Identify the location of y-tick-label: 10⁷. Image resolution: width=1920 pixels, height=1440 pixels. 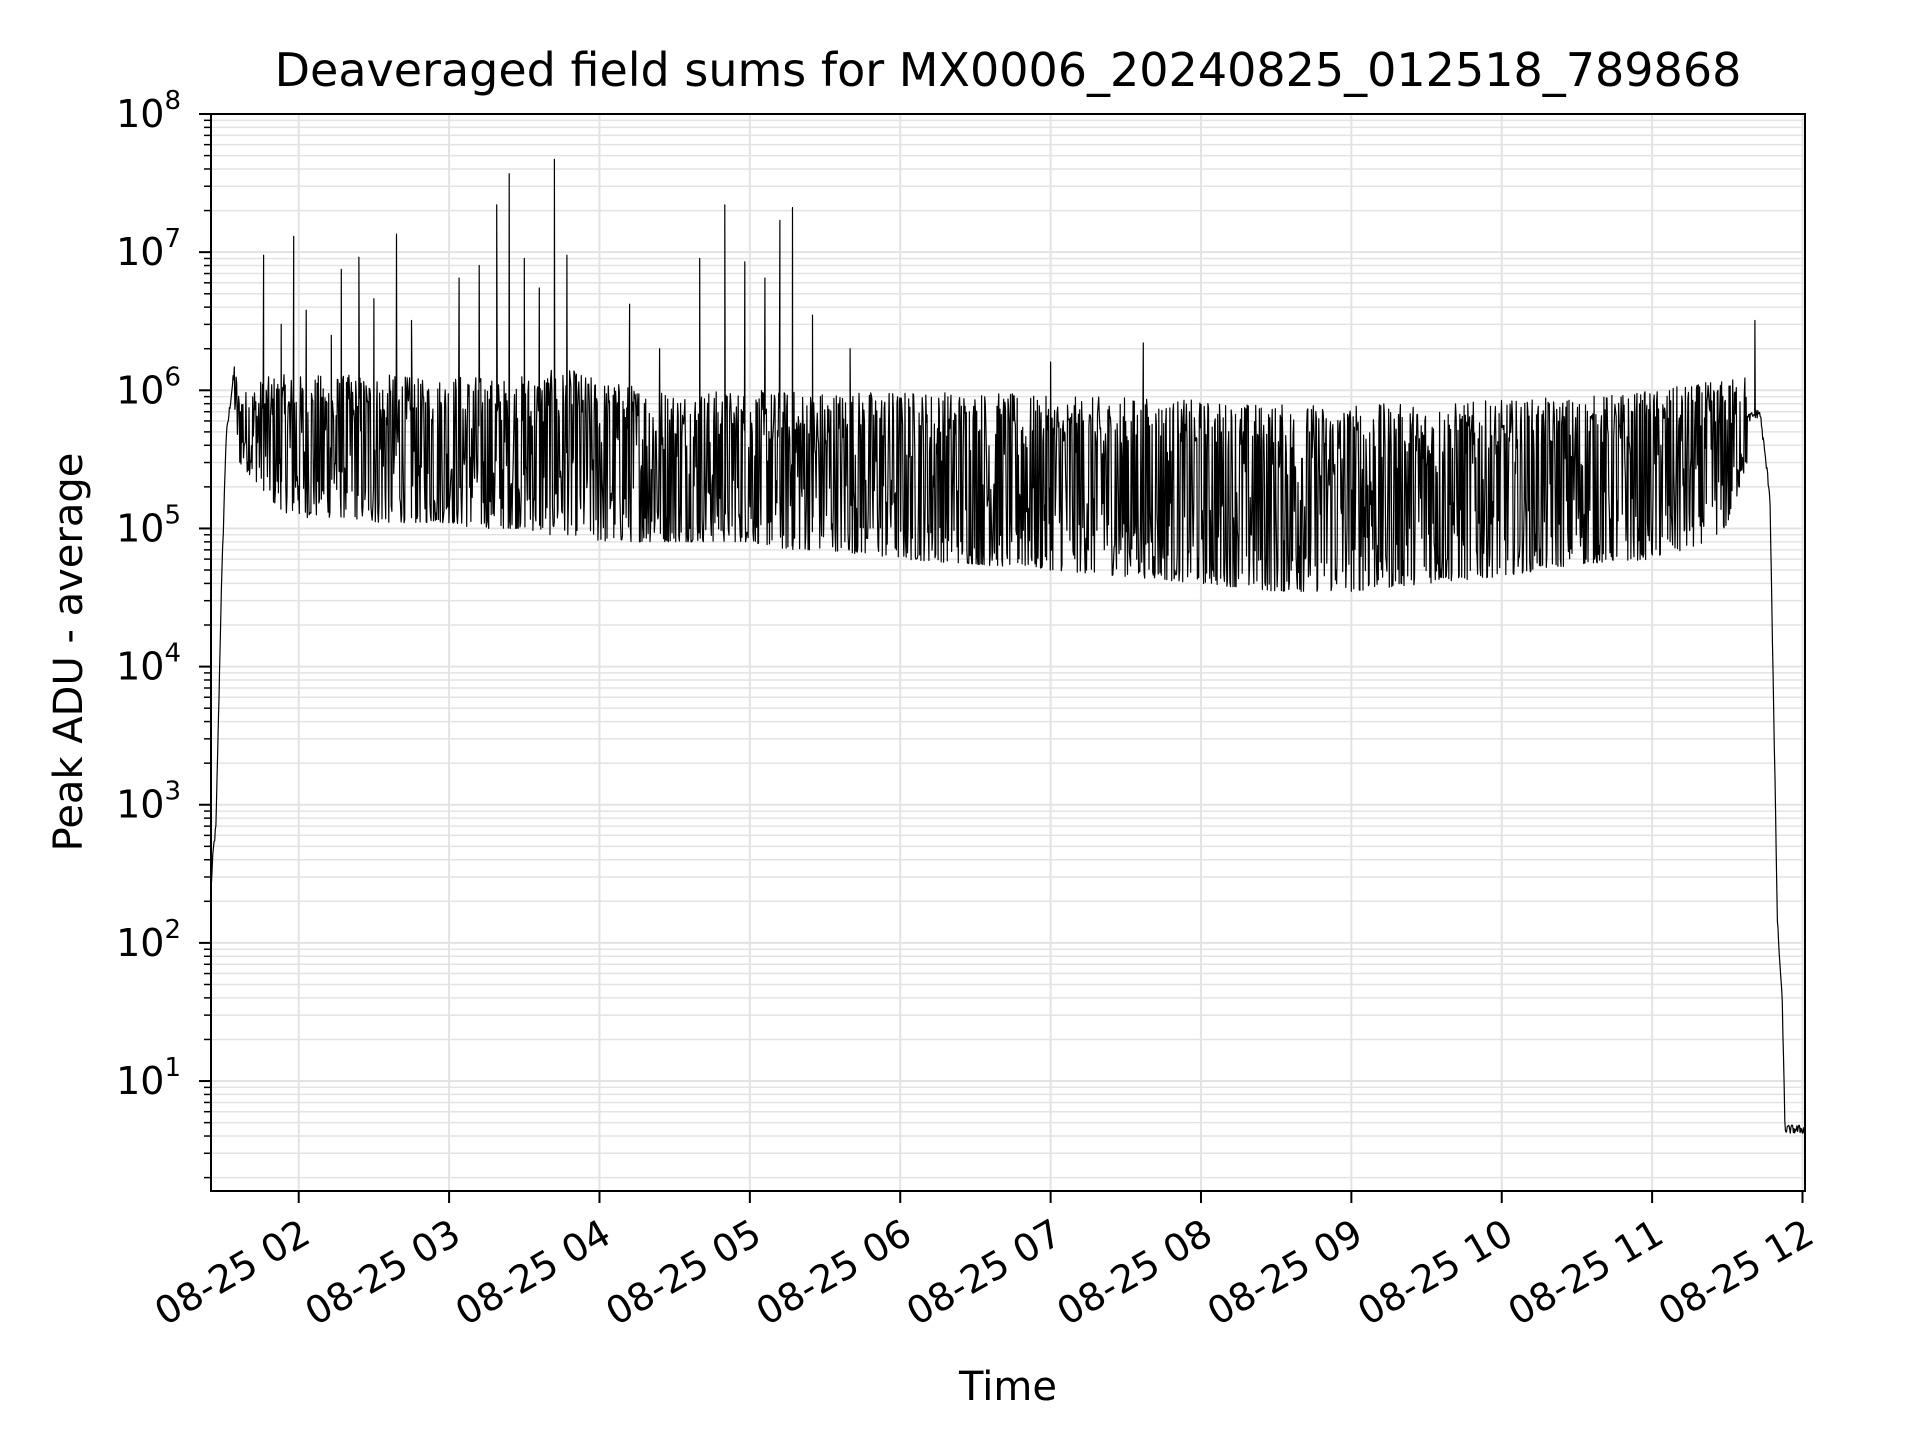
(148, 249).